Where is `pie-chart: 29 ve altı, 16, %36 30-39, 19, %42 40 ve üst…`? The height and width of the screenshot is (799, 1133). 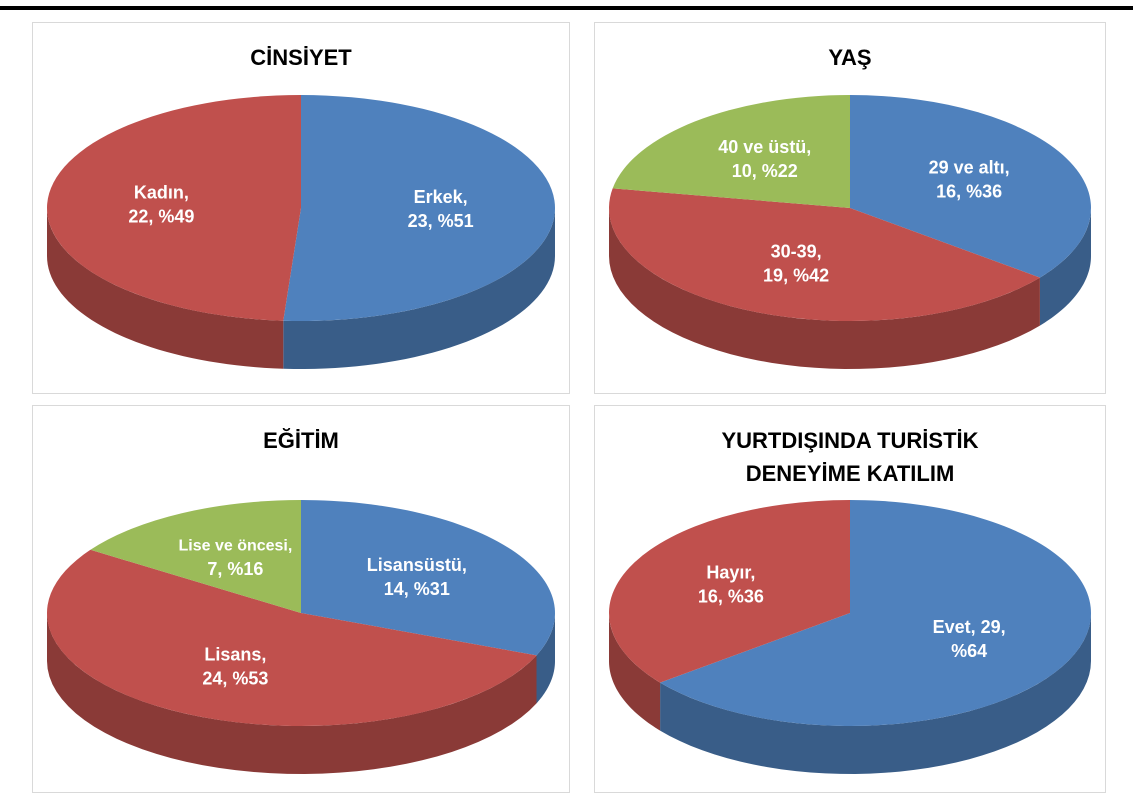 pie-chart: 29 ve altı, 16, %36 30-39, 19, %42 40 ve üst… is located at coordinates (850, 232).